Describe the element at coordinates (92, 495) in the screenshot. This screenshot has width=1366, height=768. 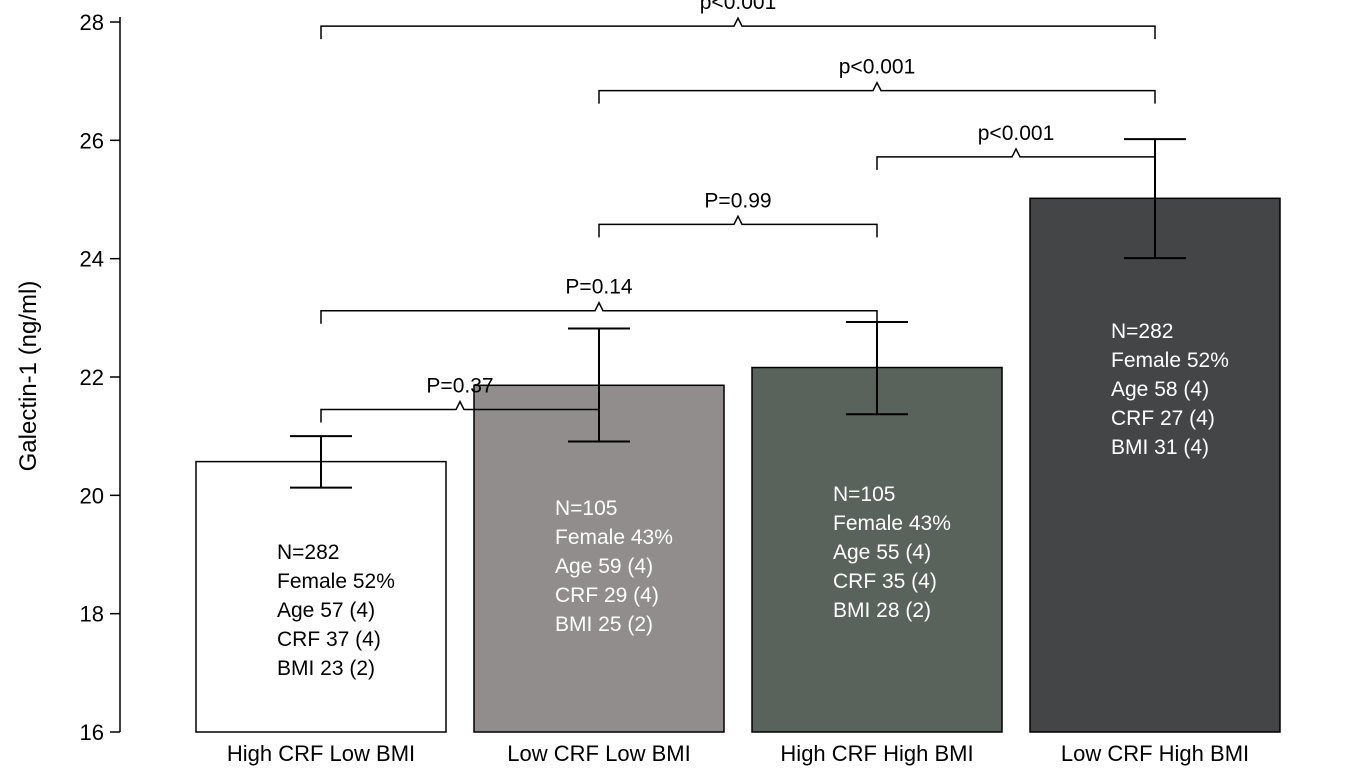
I see `y-tick-label: 20` at that location.